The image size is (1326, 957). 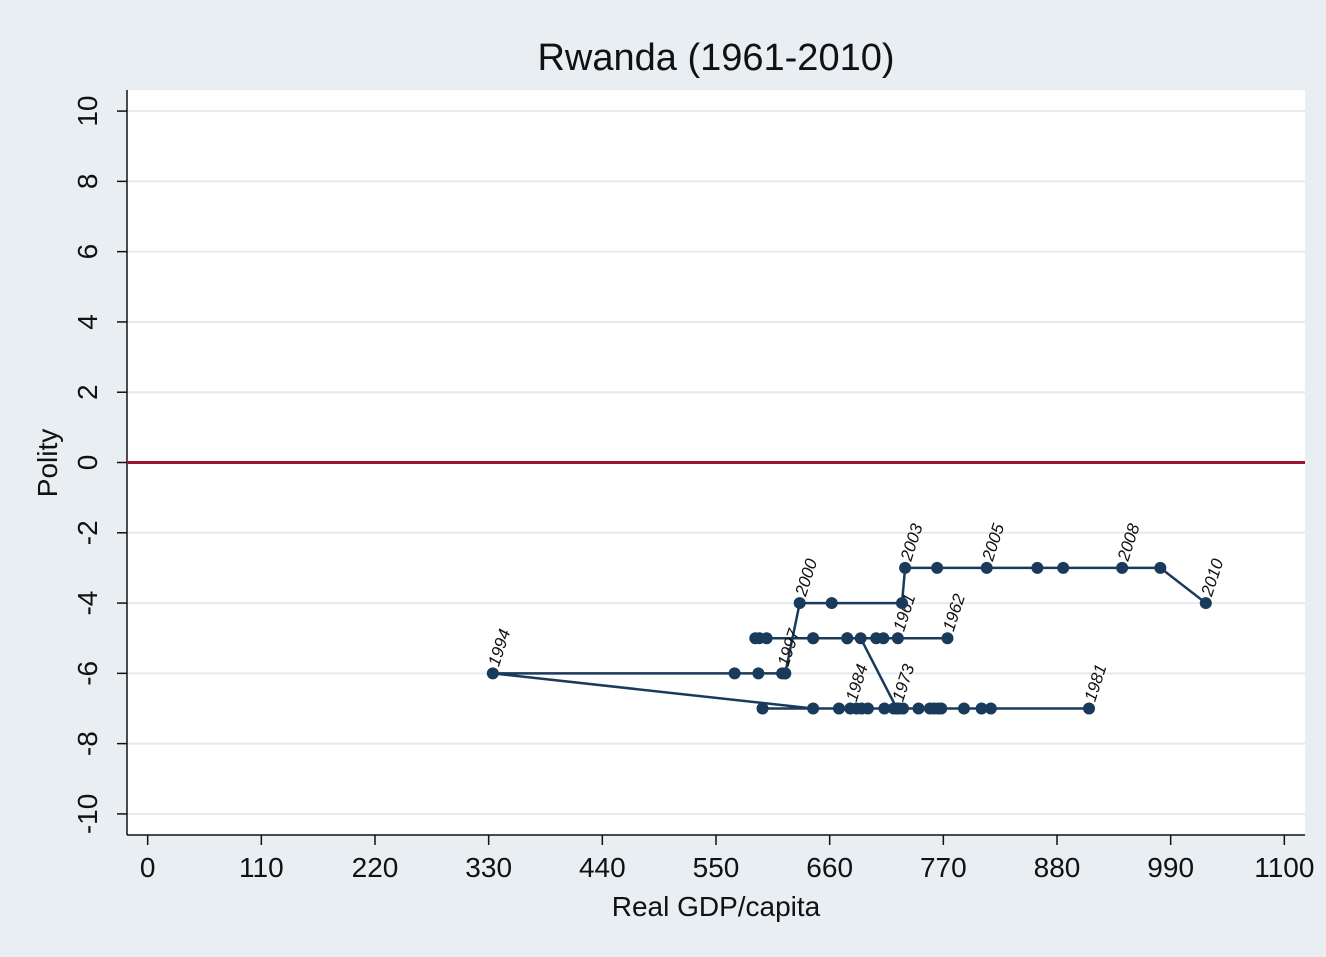 What do you see at coordinates (87, 673) in the screenshot?
I see `y-tick-label: -6` at bounding box center [87, 673].